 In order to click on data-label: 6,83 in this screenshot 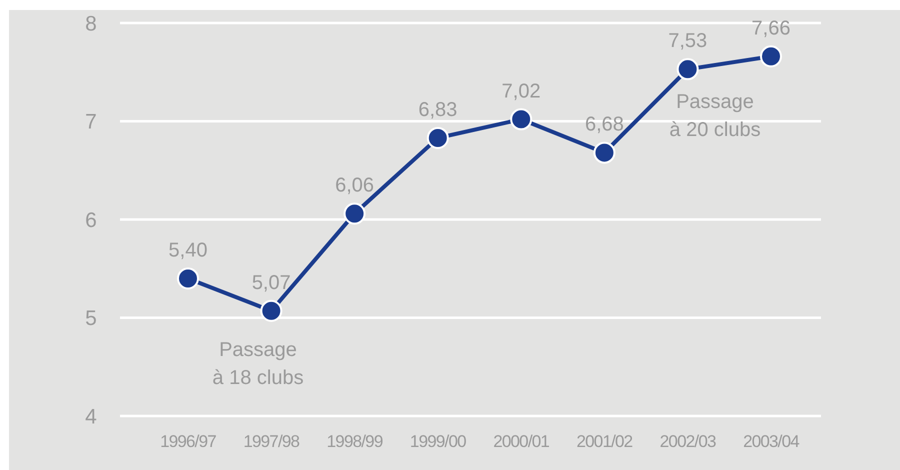, I will do `click(438, 109)`.